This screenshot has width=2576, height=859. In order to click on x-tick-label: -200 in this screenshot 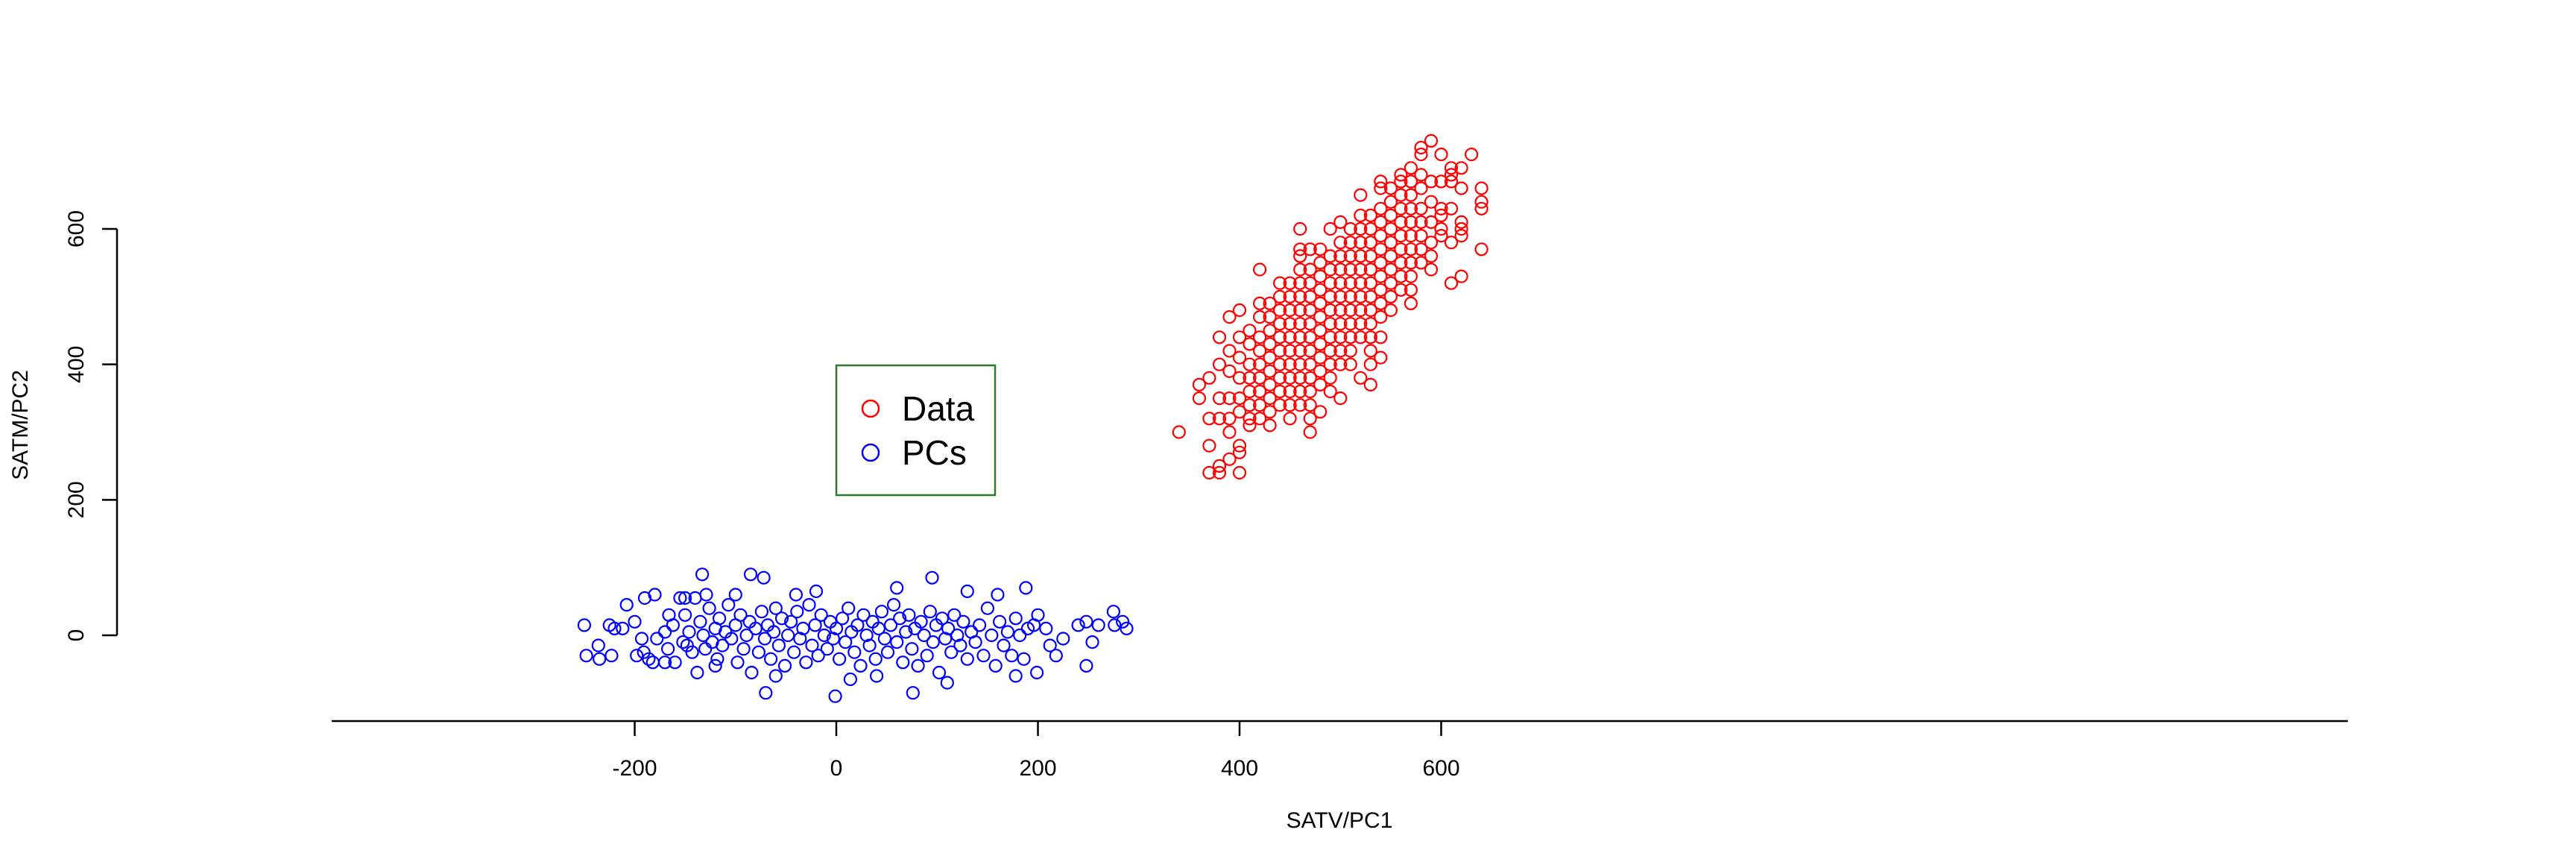, I will do `click(634, 768)`.